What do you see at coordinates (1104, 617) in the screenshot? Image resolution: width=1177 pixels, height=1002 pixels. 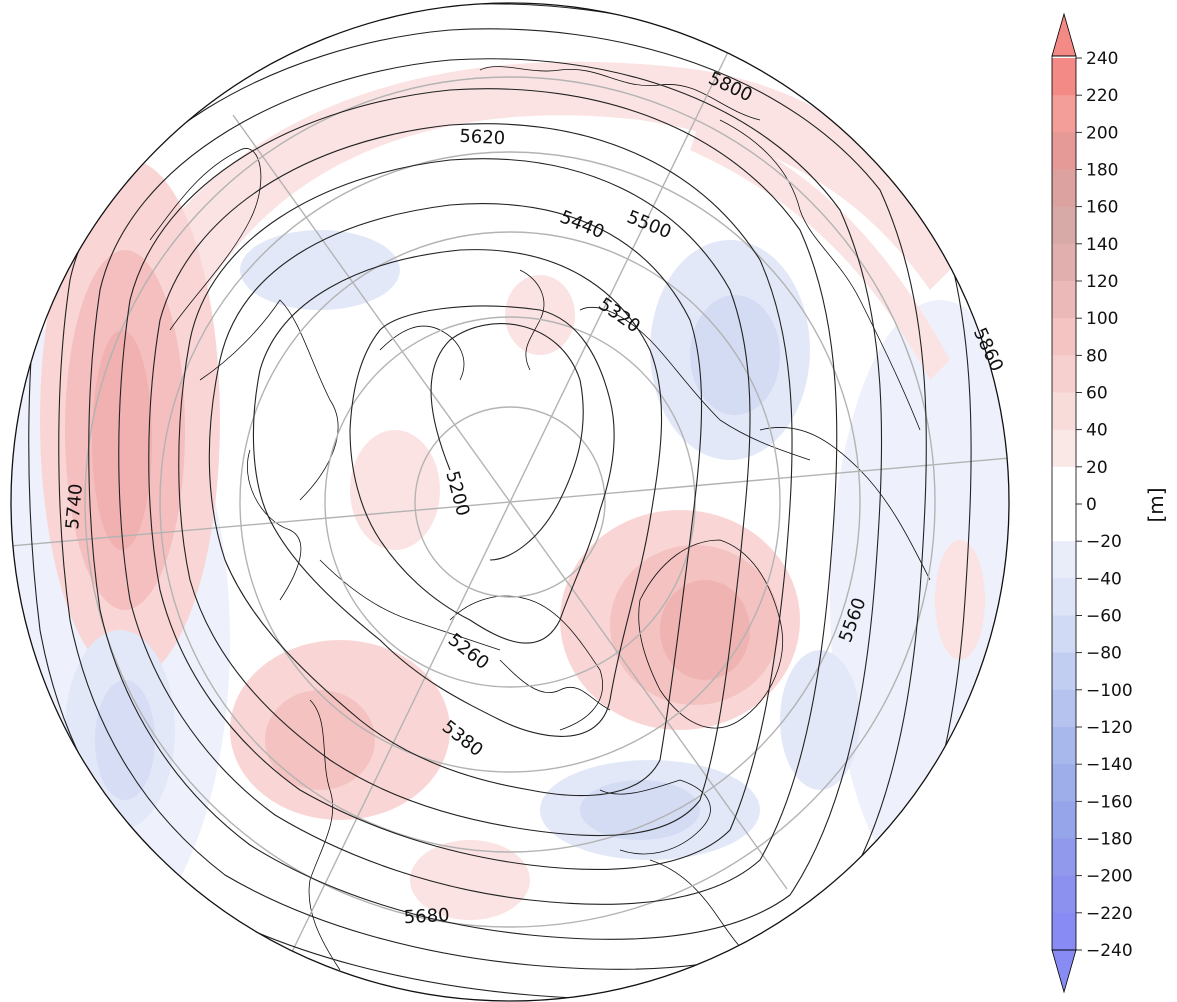 I see `colorbar-tick-label: −60` at bounding box center [1104, 617].